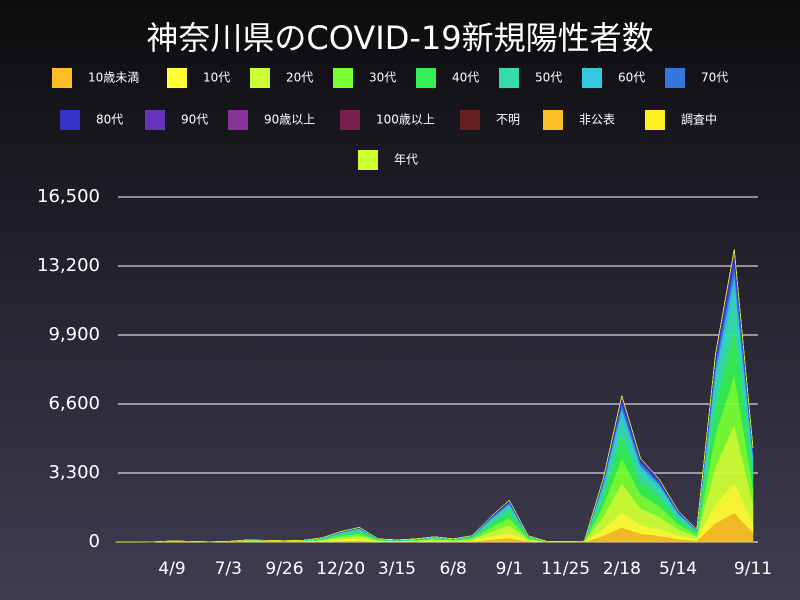 The height and width of the screenshot is (600, 800). What do you see at coordinates (289, 120) in the screenshot?
I see `legend-label: 90歳以上` at bounding box center [289, 120].